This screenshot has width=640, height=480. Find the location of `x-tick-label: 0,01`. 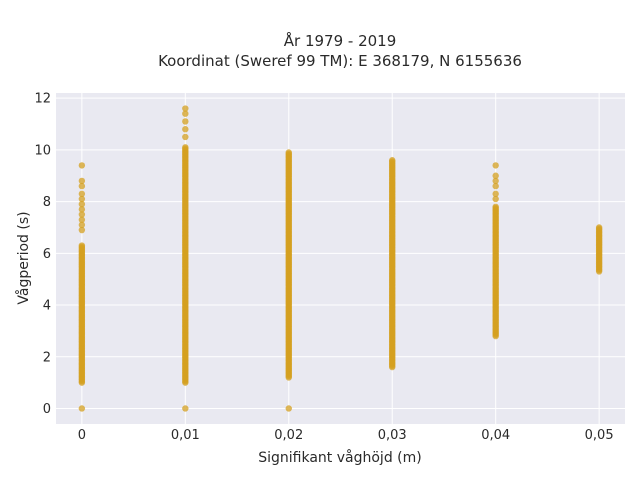

x-tick-label: 0,01 is located at coordinates (185, 435).